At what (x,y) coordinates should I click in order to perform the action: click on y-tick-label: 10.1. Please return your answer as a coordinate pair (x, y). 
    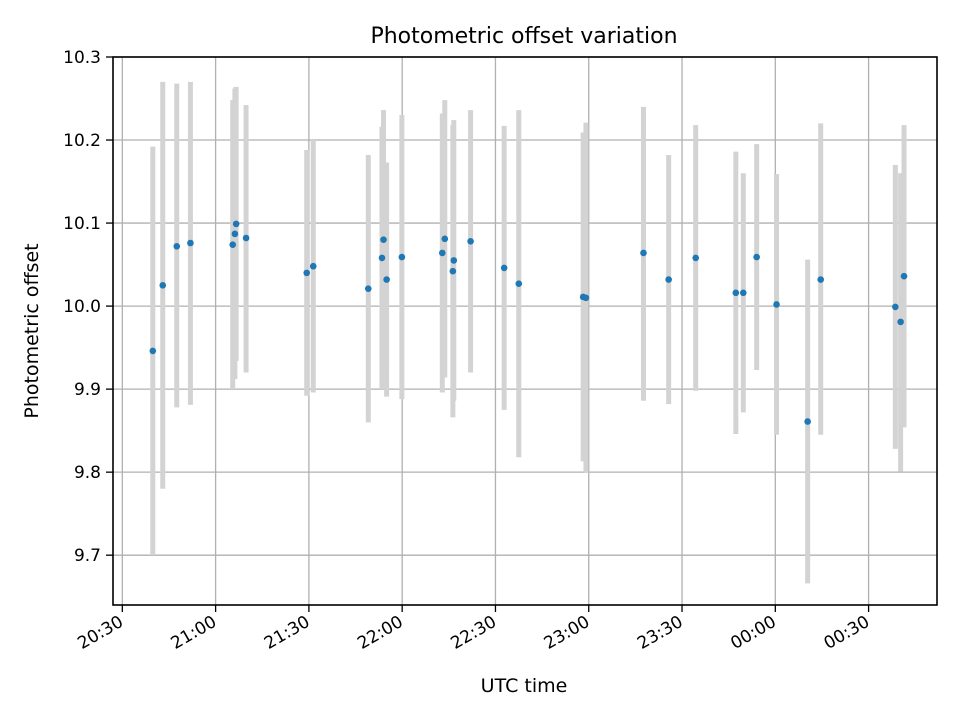
    Looking at the image, I should click on (82, 224).